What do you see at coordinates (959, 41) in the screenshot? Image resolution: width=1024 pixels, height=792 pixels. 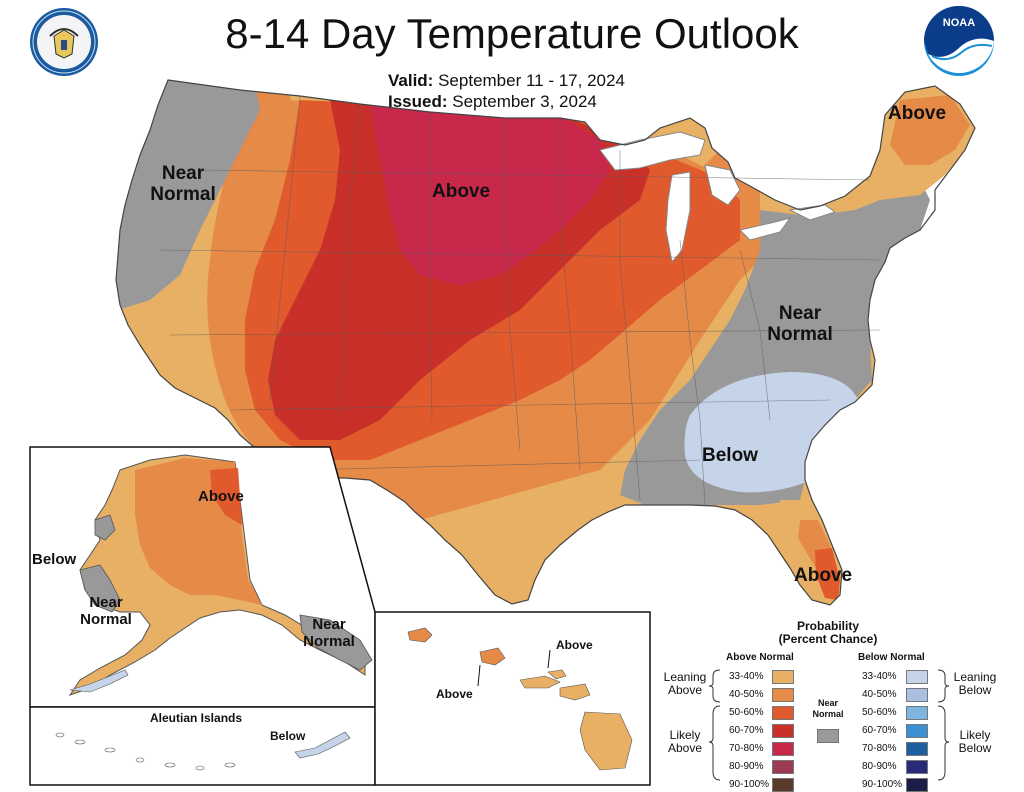 I see `noaa-logo-icon: NOAA` at bounding box center [959, 41].